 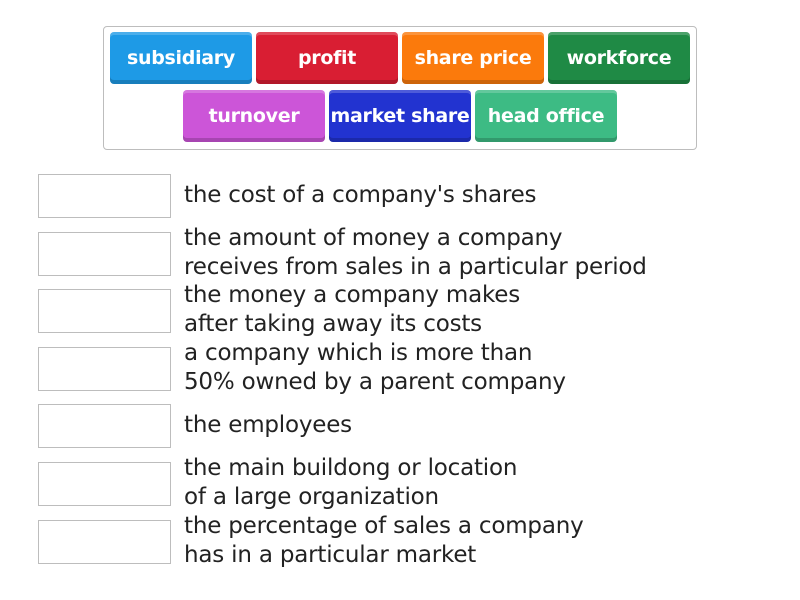 I want to click on definition-line: the amount of money a company, so click(x=373, y=237).